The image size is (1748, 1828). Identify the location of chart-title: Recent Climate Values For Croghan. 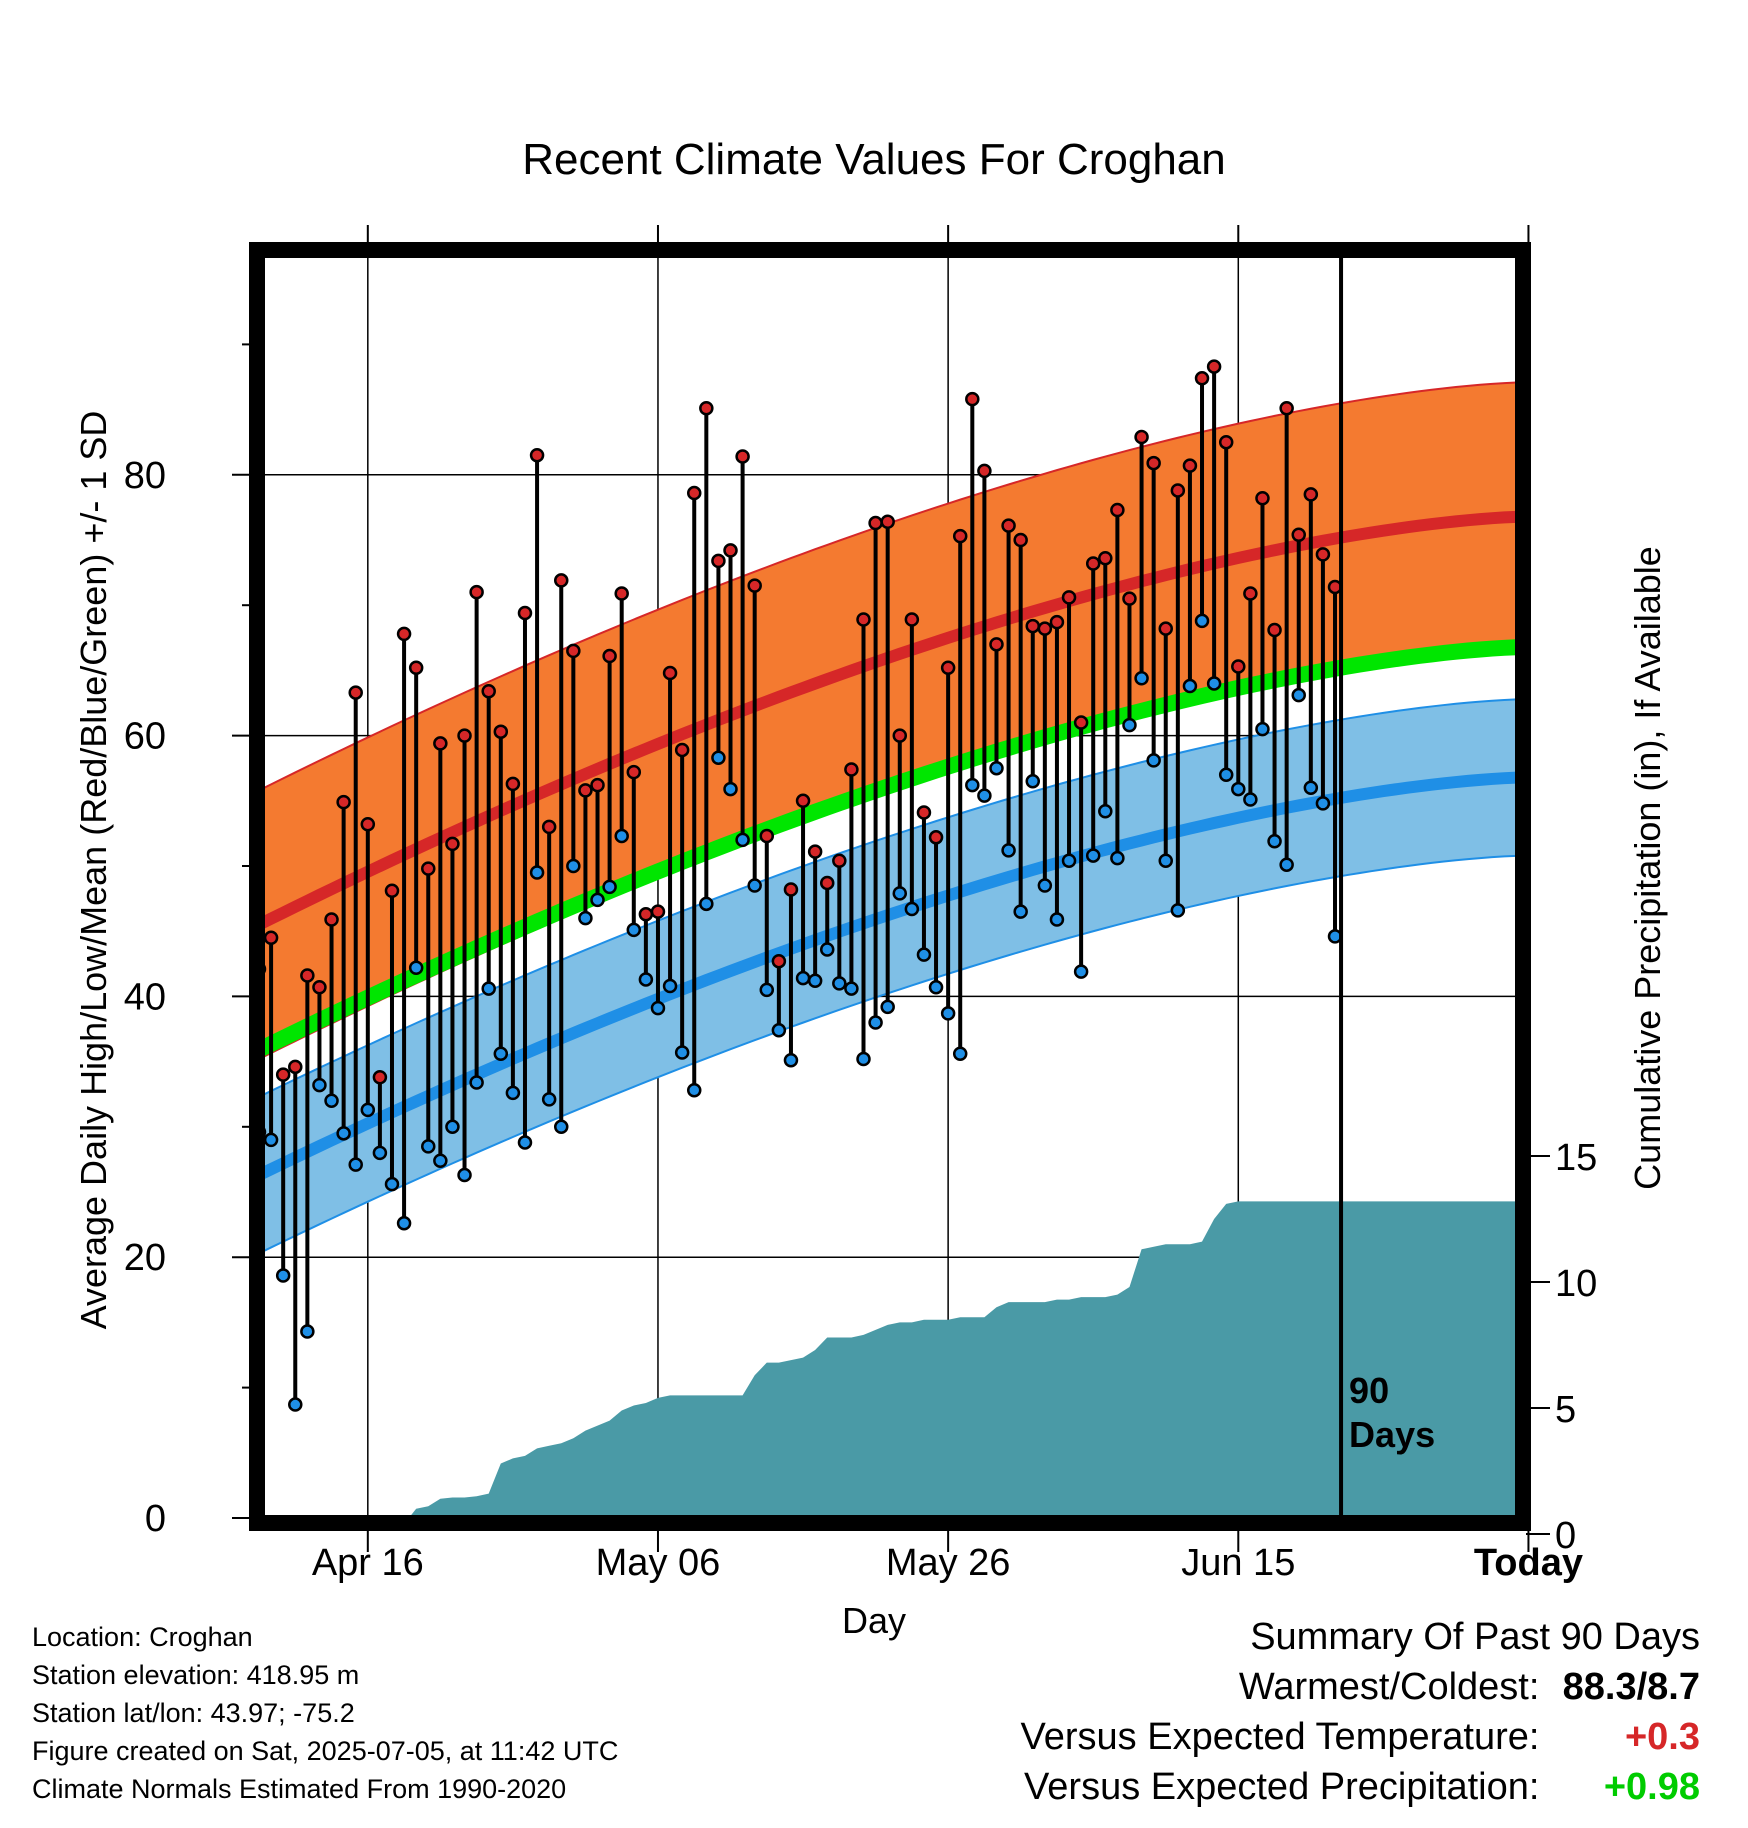
(874, 159).